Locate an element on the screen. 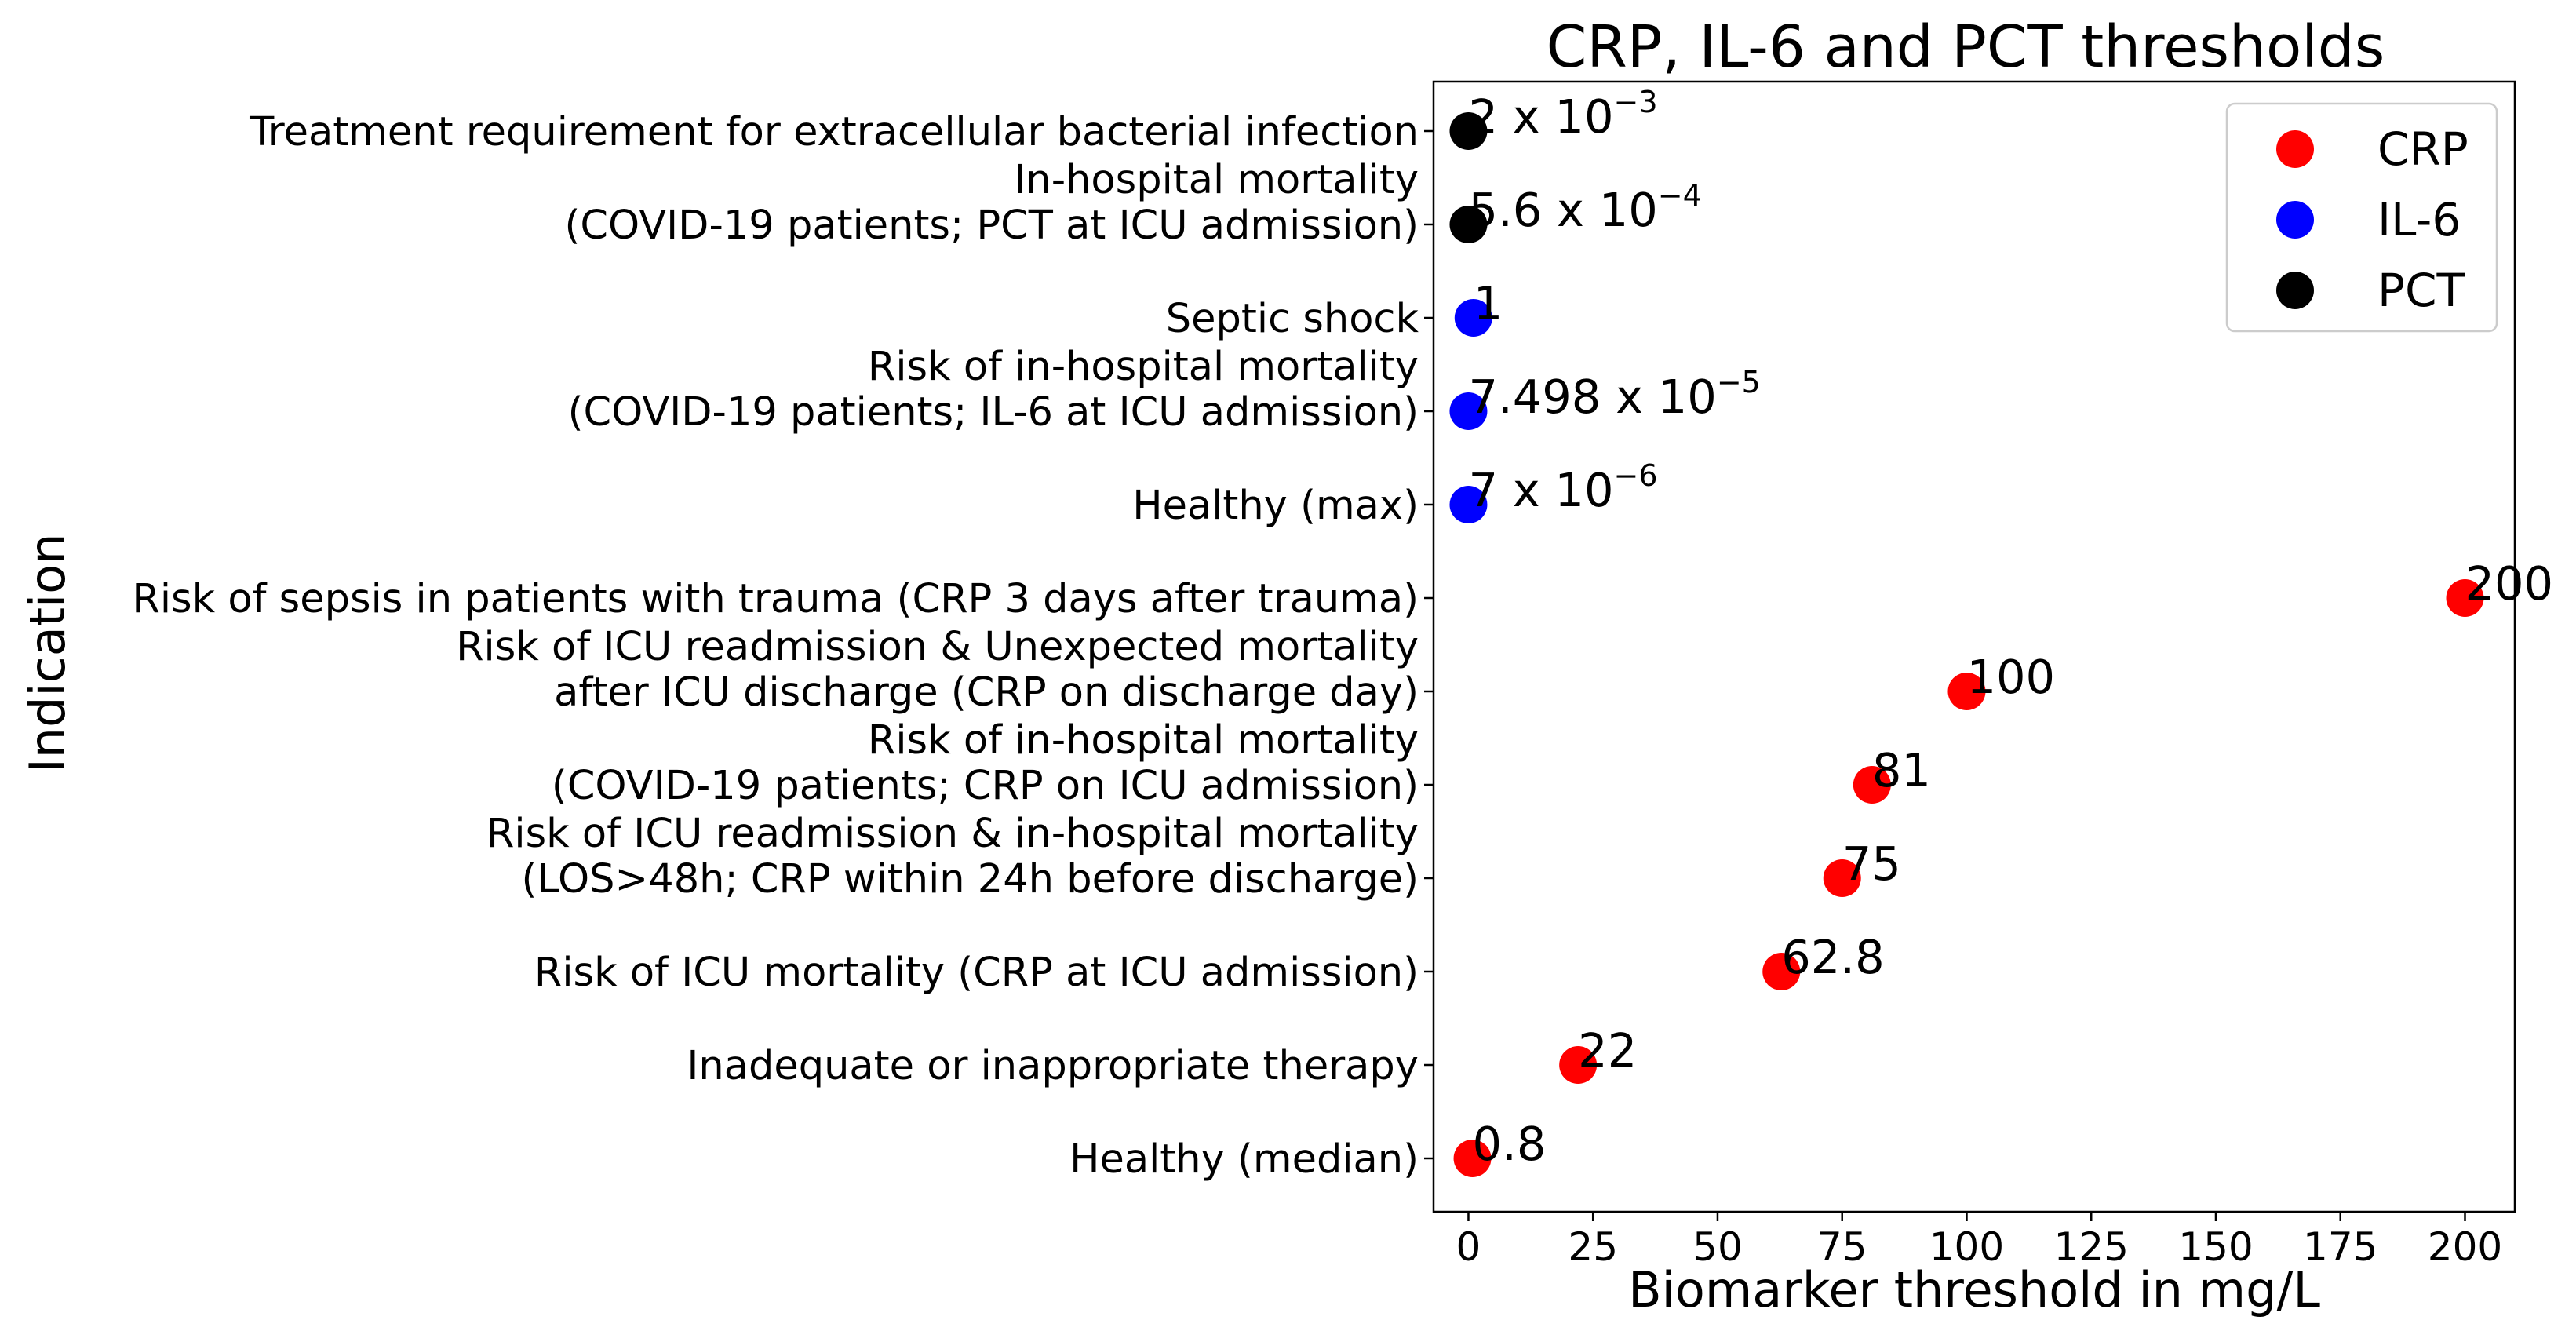  chart-title: CRP, IL-6 and PCT thresholds is located at coordinates (1966, 47).